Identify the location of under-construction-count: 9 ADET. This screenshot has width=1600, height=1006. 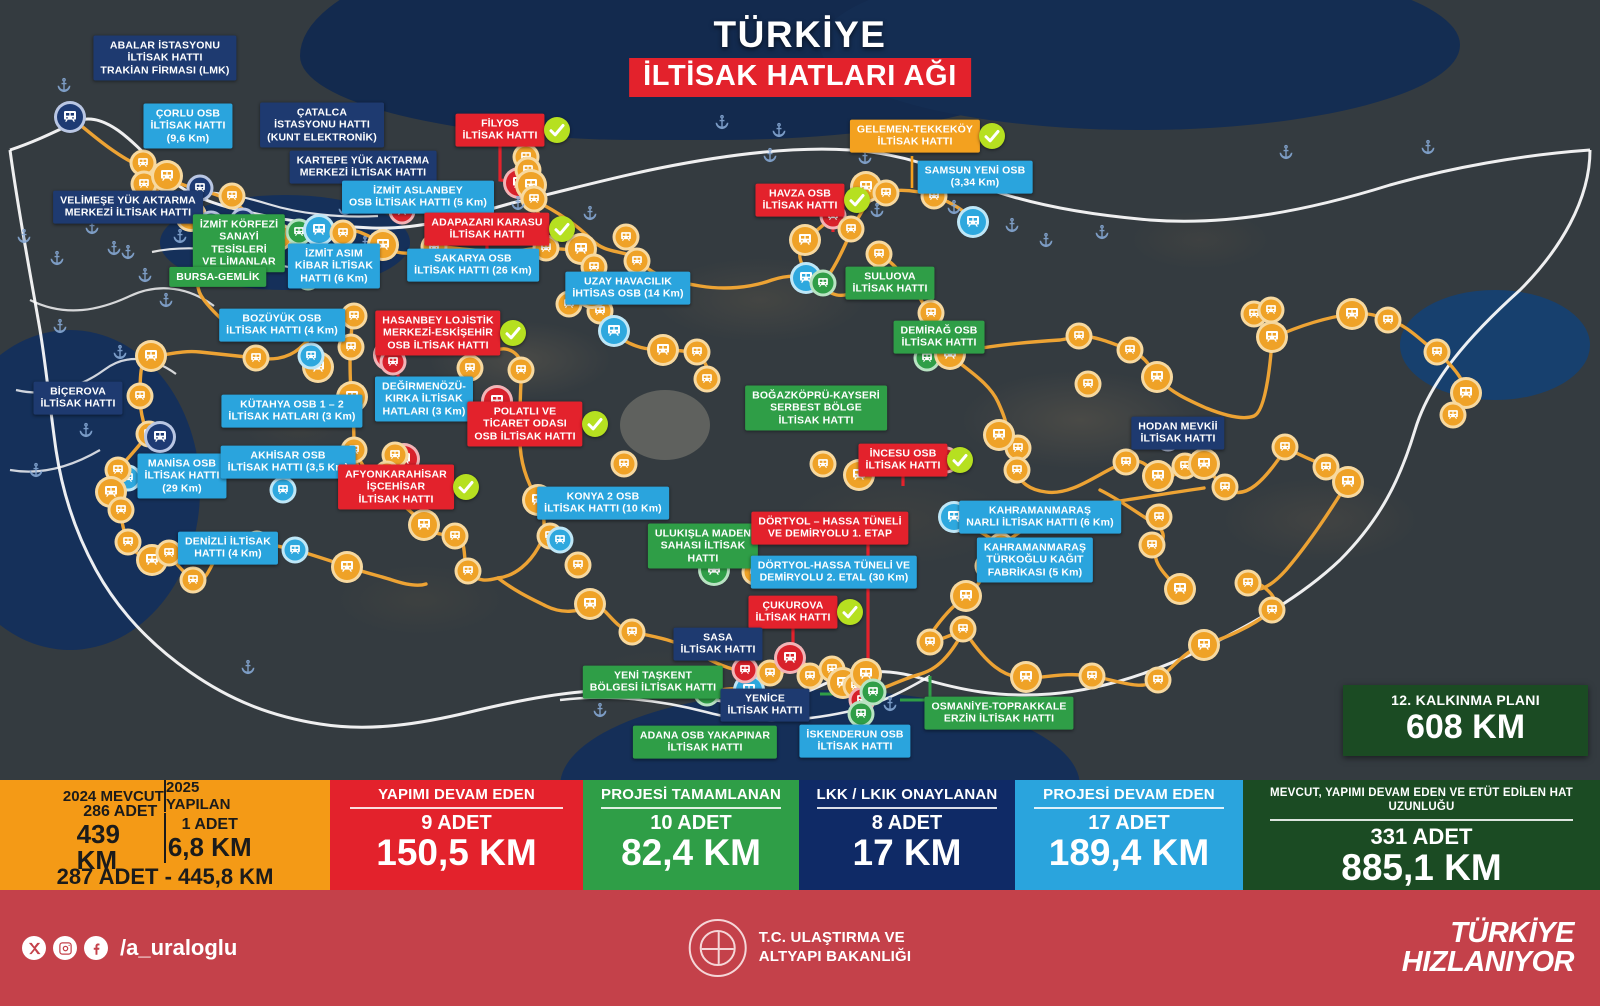
(456, 823).